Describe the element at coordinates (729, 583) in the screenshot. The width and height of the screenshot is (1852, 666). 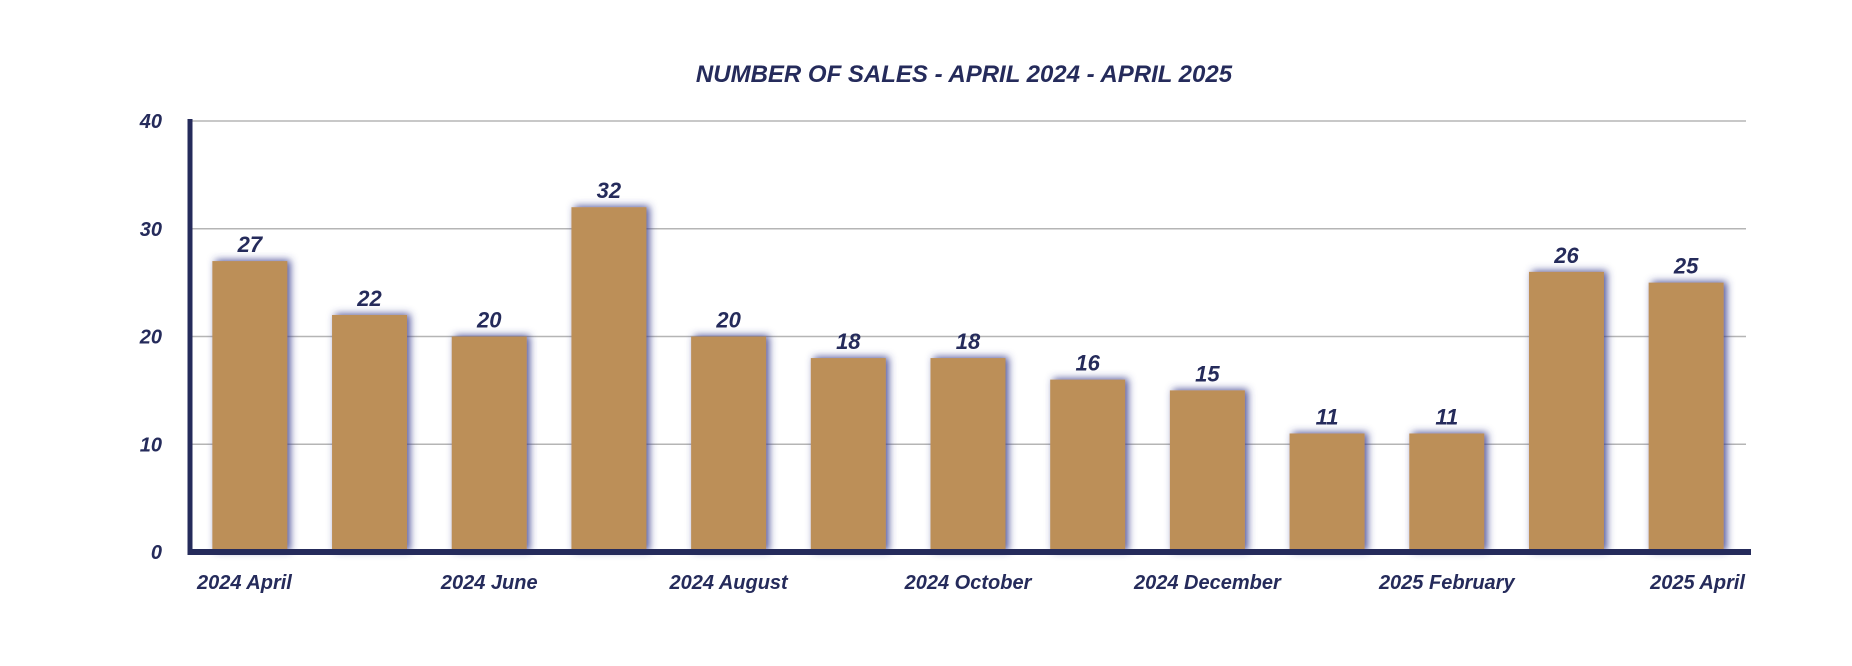
I see `x-tick-label: 2024 August` at that location.